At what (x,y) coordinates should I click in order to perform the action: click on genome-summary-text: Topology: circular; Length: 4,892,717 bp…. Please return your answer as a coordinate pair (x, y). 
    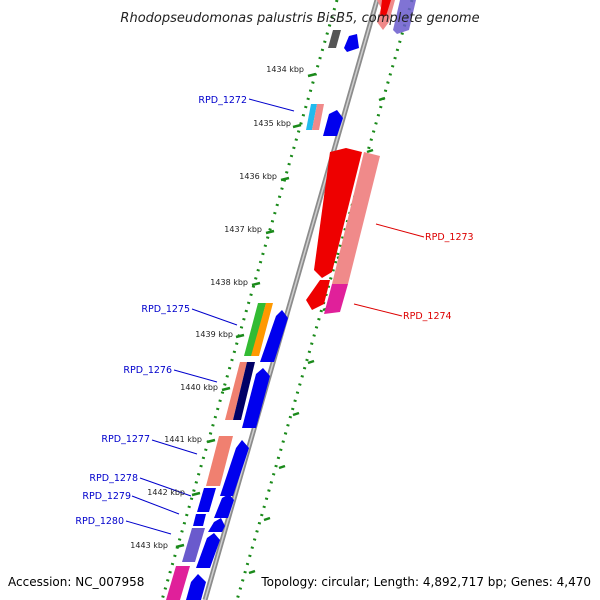
    Looking at the image, I should click on (425, 582).